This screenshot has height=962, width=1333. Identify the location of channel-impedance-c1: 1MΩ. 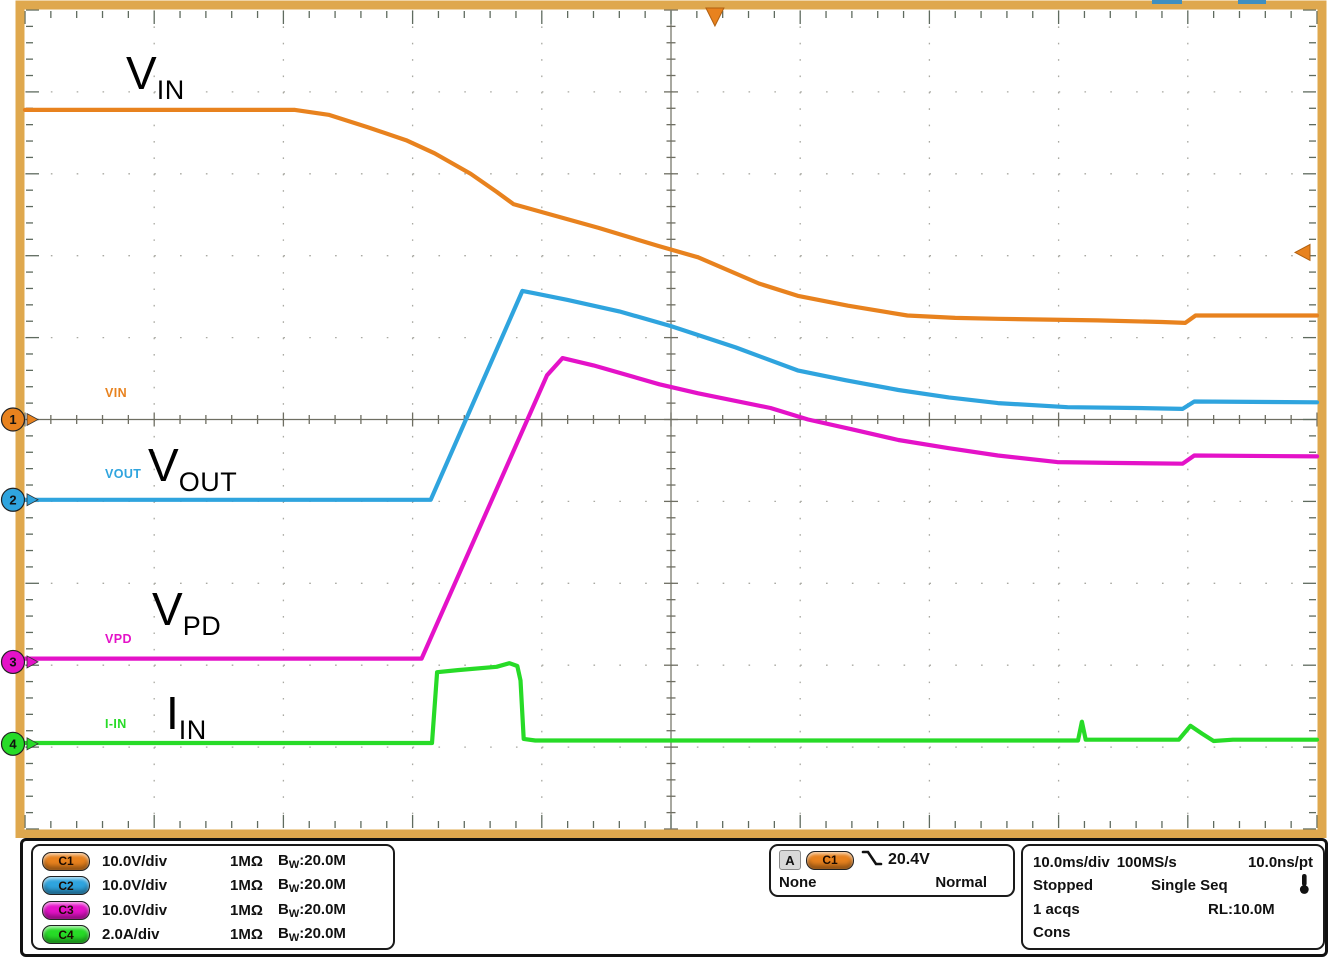
(246, 861).